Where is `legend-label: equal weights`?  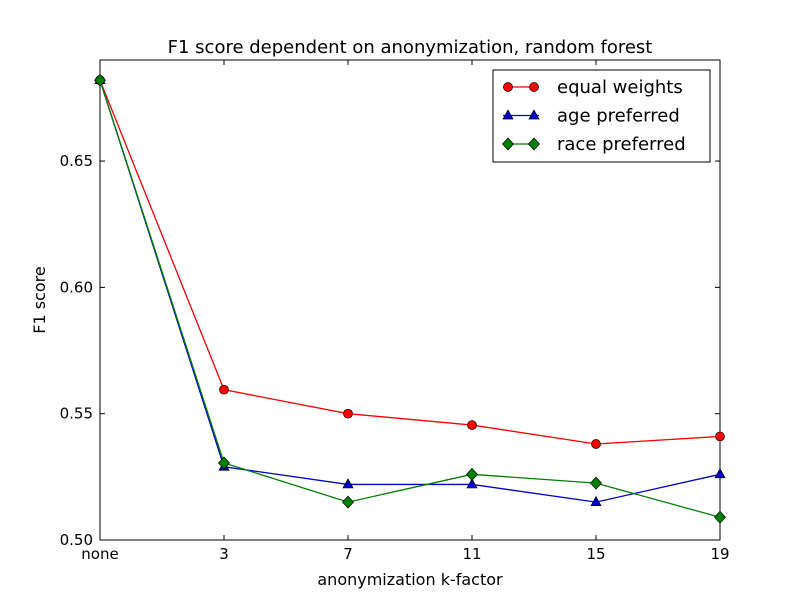 legend-label: equal weights is located at coordinates (620, 87).